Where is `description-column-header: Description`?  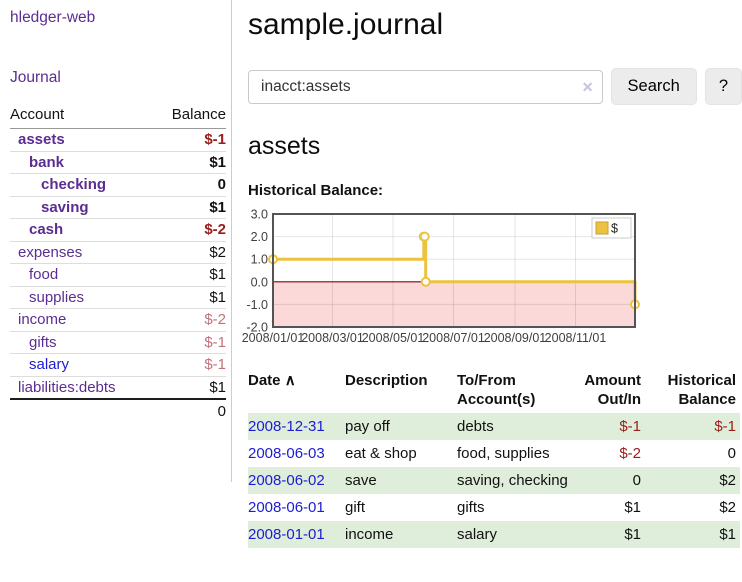
description-column-header: Description is located at coordinates (386, 380).